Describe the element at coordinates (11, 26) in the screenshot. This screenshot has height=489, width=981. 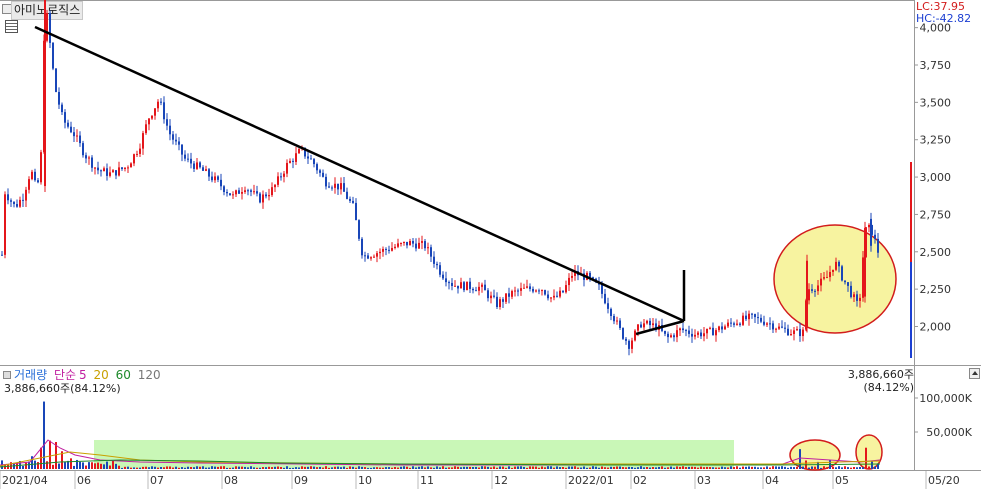
I see `grid-icon` at that location.